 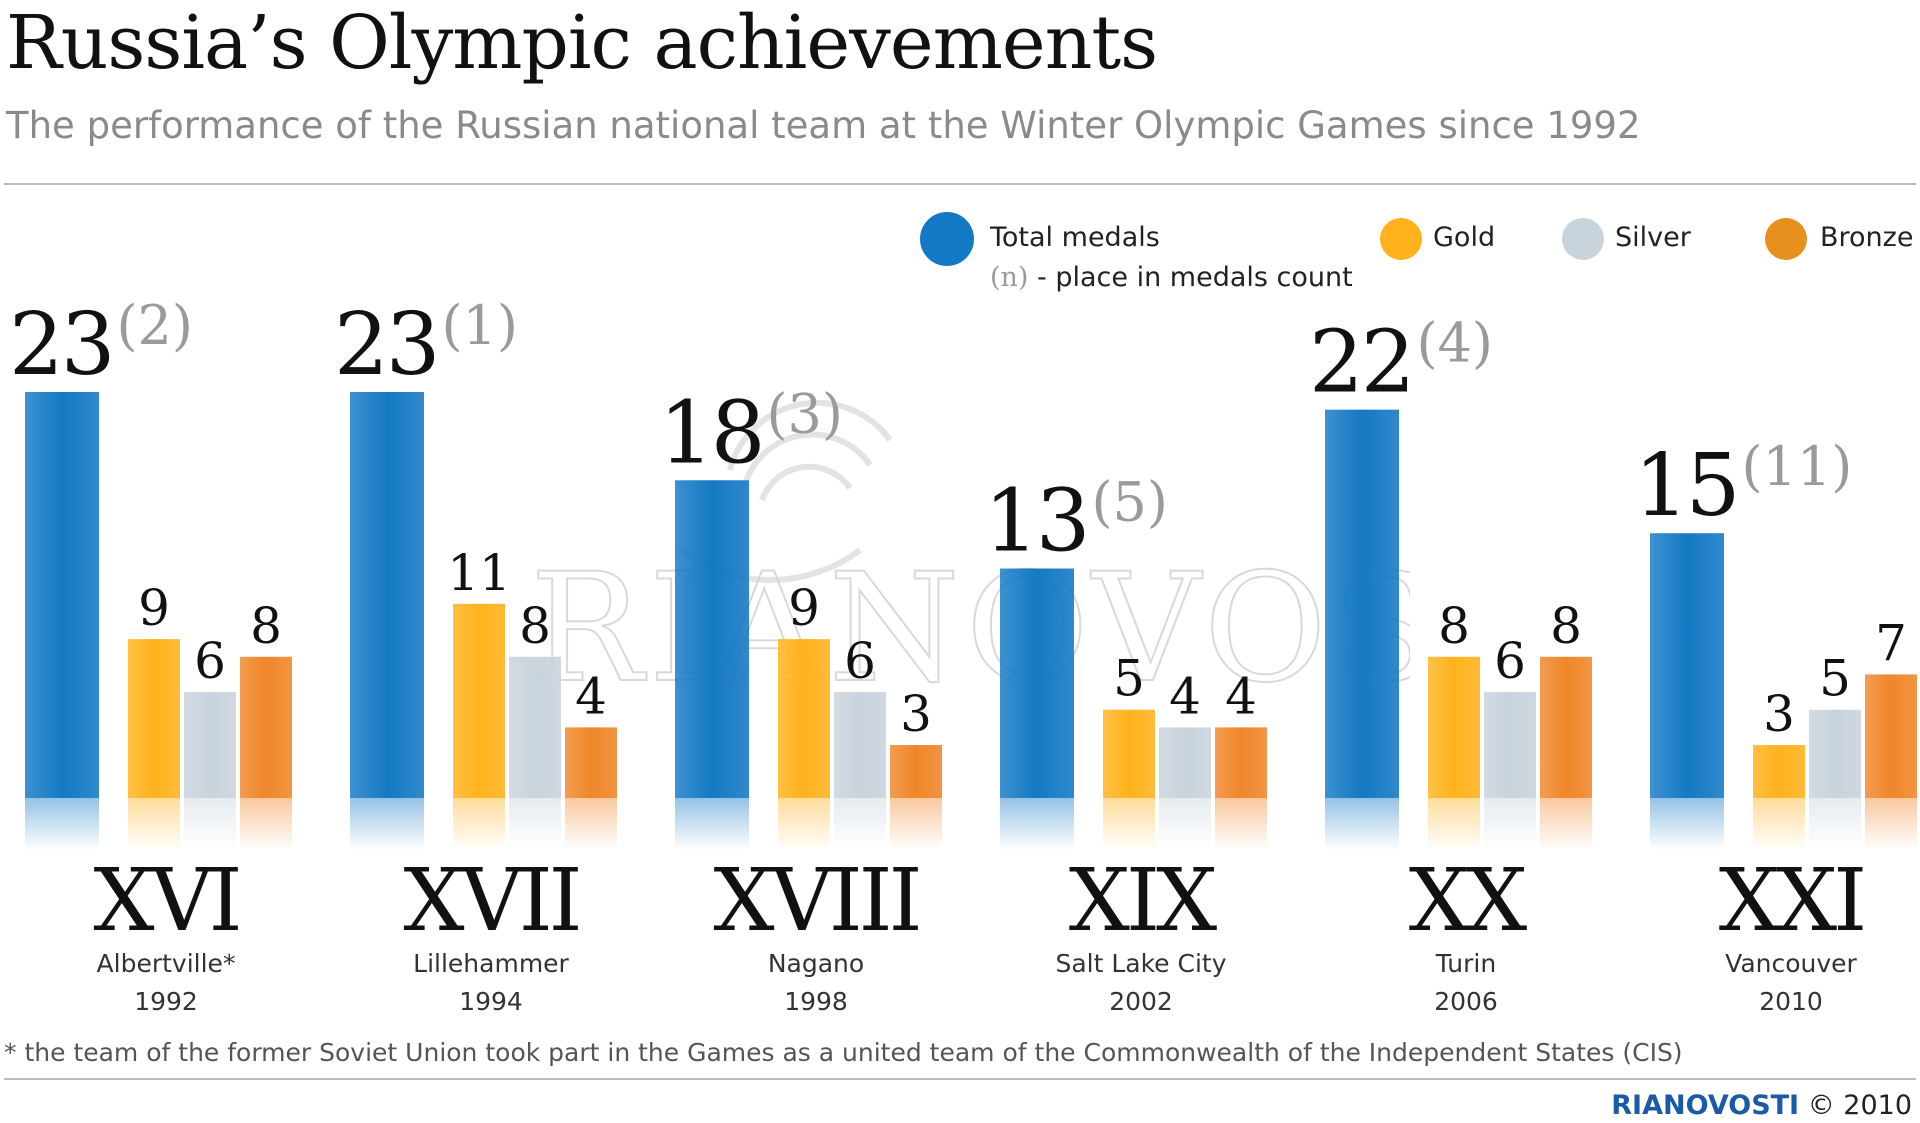 I want to click on bar-silver-XVII, so click(x=535, y=727).